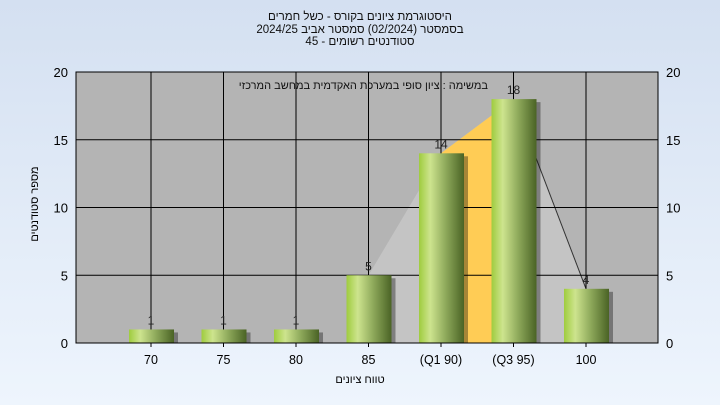  I want to click on y-tick-label-left: 5, so click(64, 275).